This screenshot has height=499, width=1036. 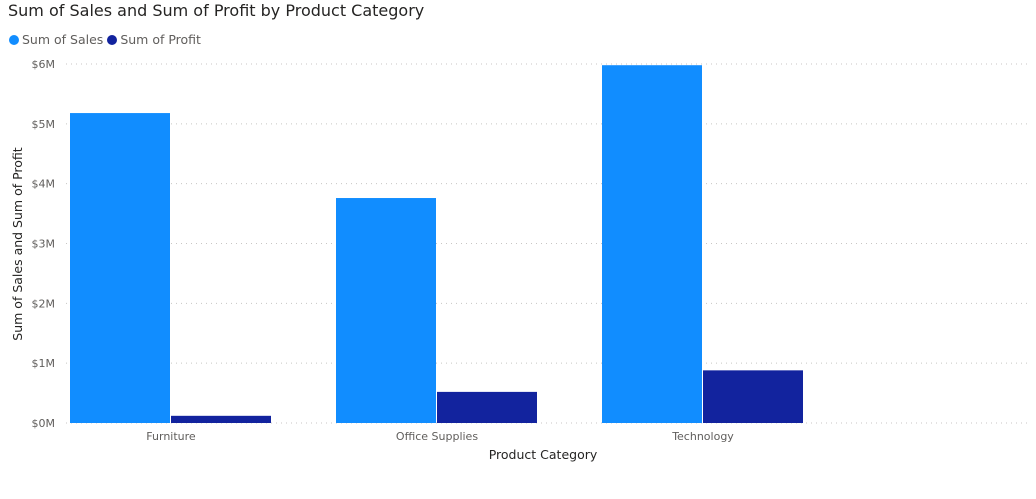 I want to click on x-tick-label: Furniture, so click(x=171, y=436).